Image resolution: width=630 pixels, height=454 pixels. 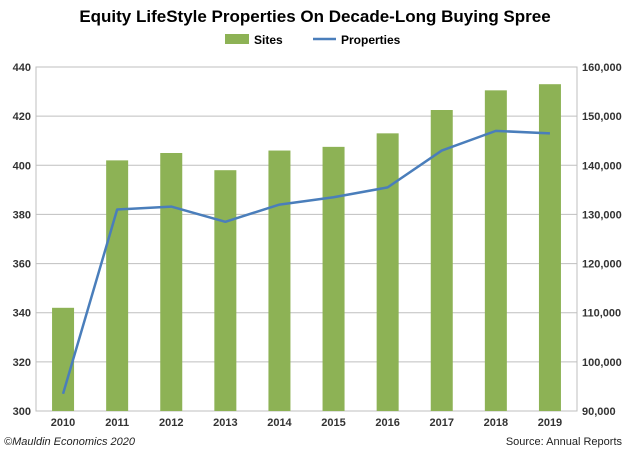 I want to click on x-tick-label: 2016, so click(x=387, y=423).